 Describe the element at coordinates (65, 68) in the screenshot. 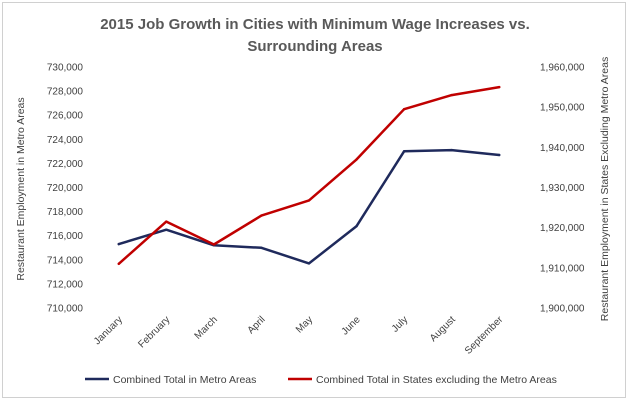

I see `y-left-tick-label: 730,000` at that location.